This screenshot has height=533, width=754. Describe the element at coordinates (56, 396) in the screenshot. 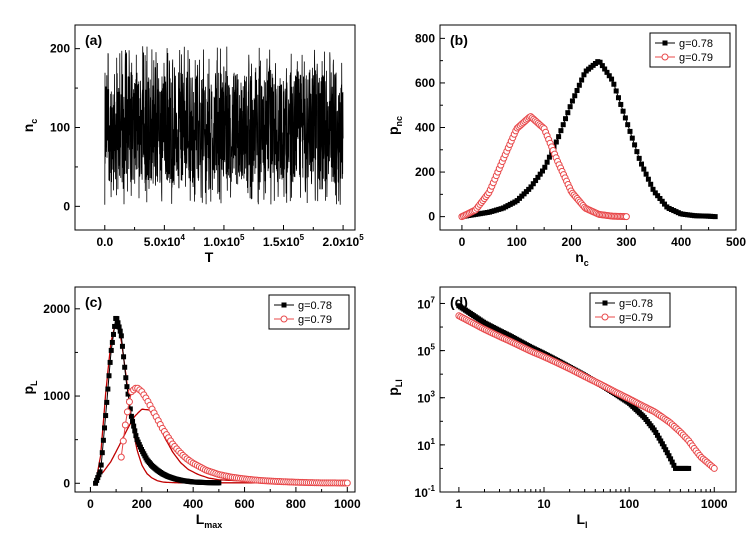

I see `y-tick-label: 1000` at that location.